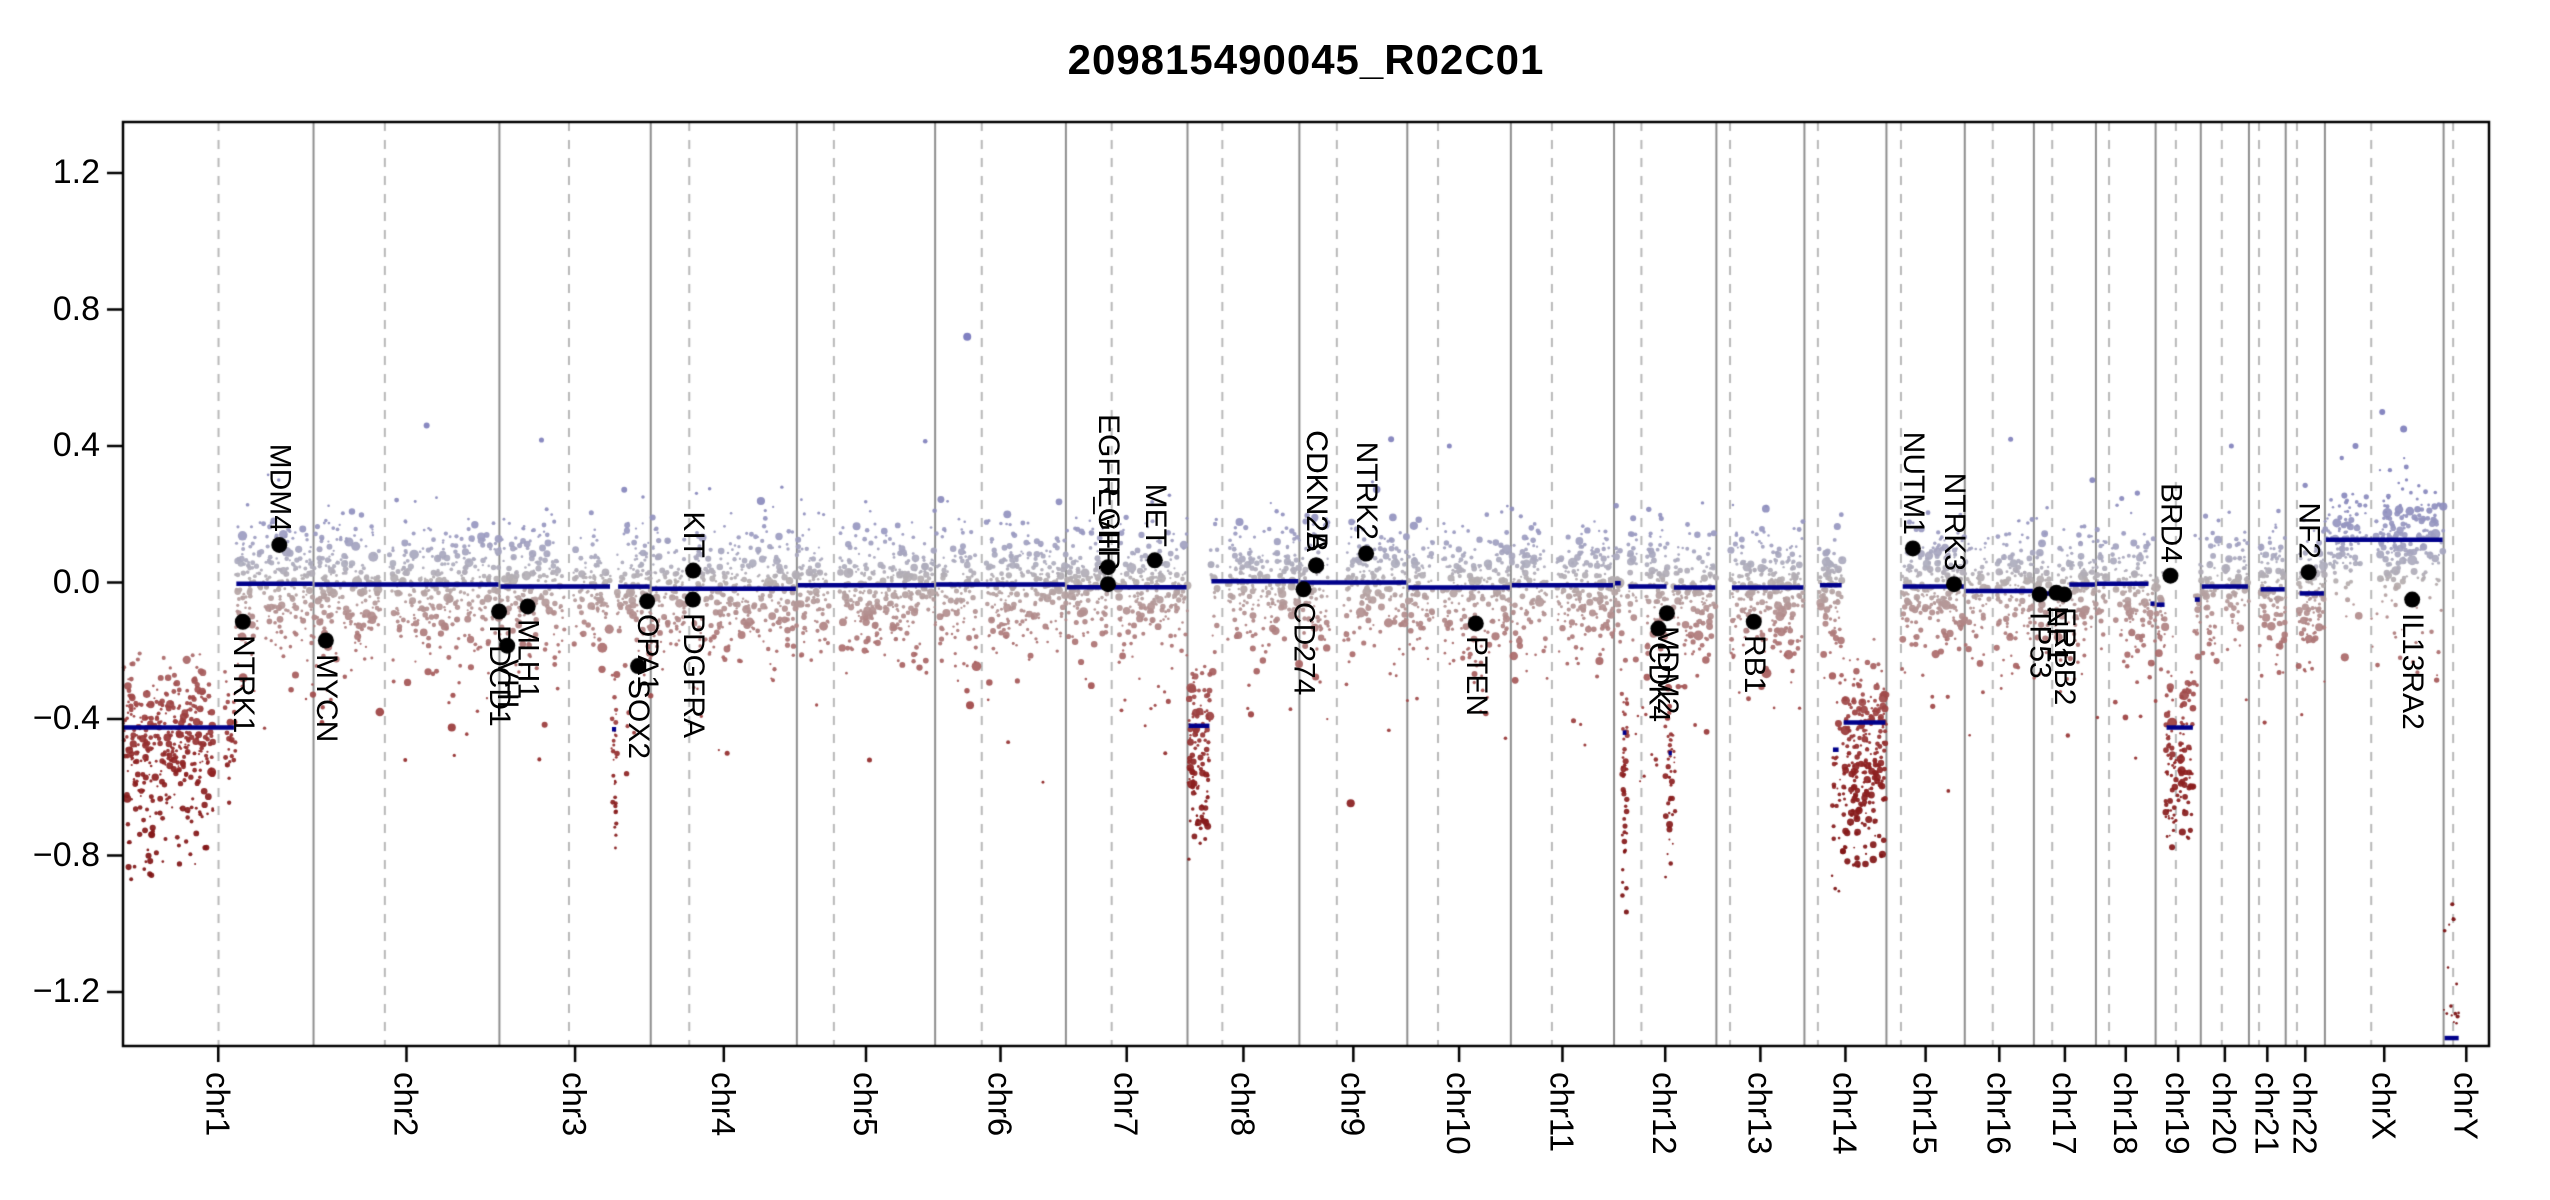  I want to click on gene-label-MDM2: MDM2, so click(1667, 670).